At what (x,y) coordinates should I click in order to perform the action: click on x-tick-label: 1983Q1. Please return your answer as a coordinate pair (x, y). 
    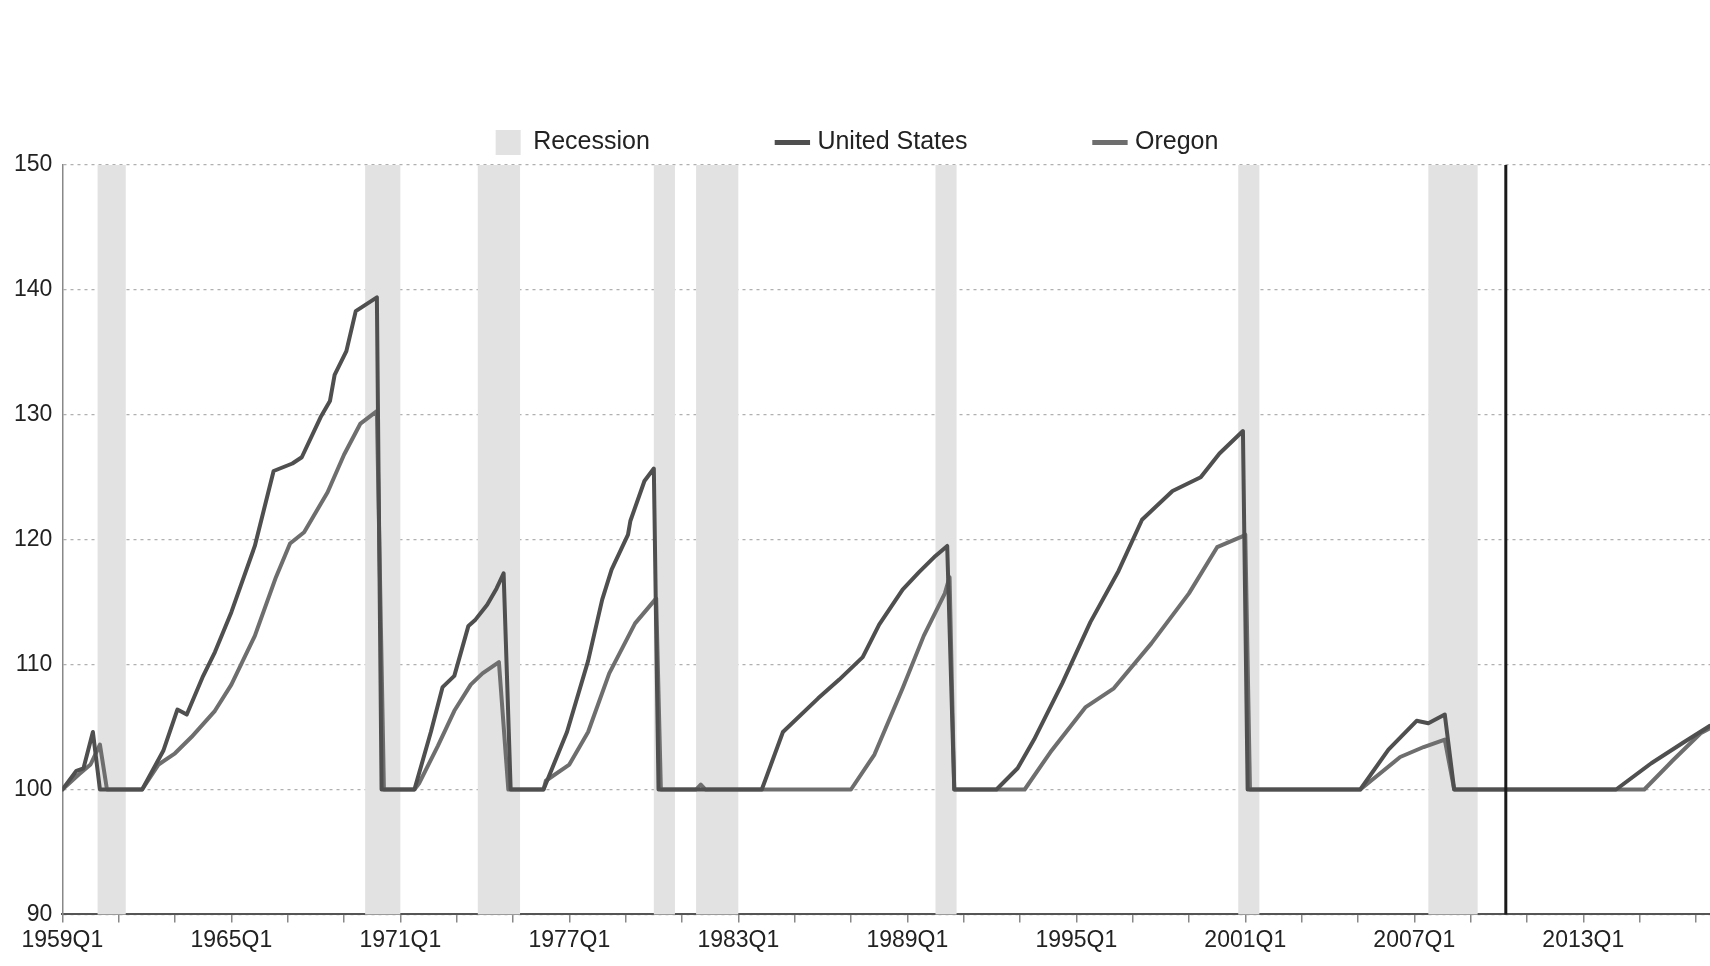
    Looking at the image, I should click on (738, 938).